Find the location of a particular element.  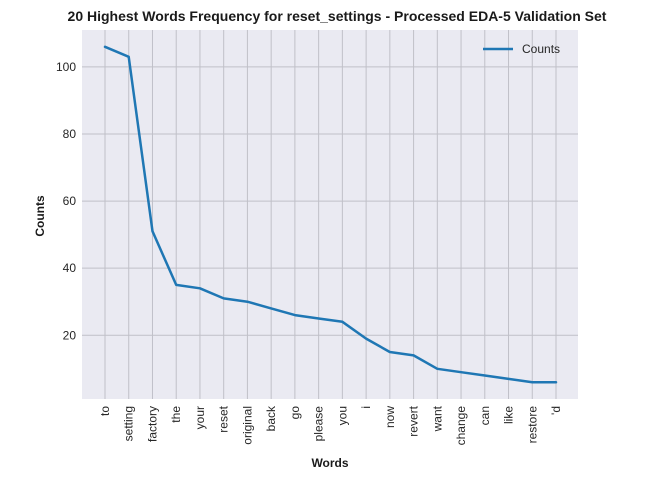

x-tick-label: to is located at coordinates (105, 411).